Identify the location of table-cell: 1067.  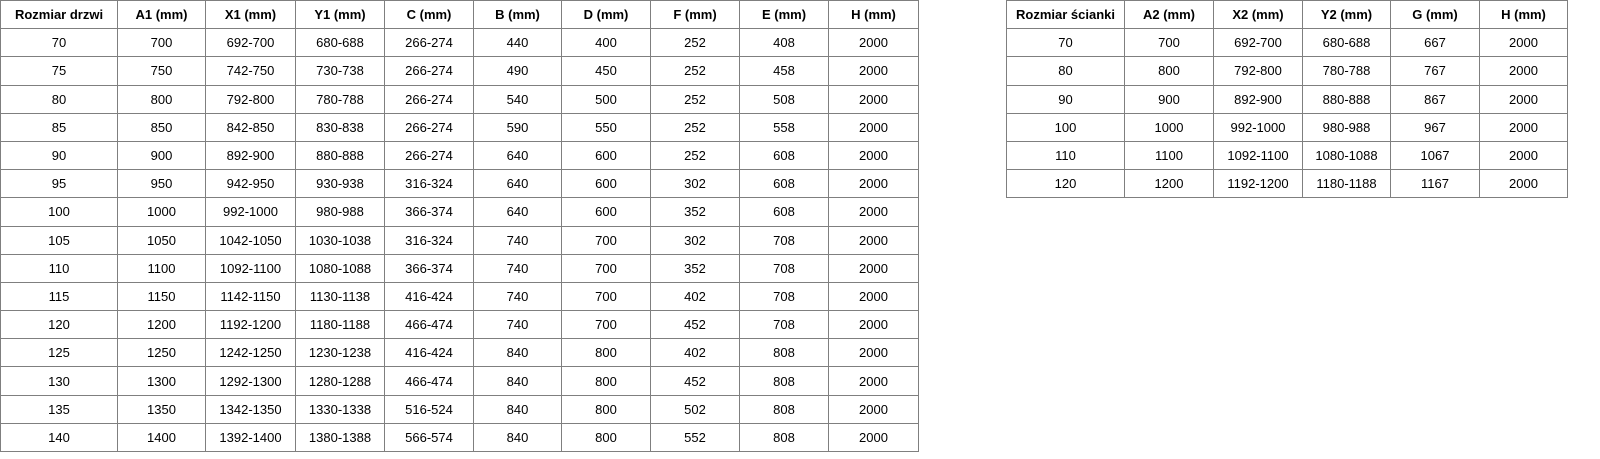
(1435, 155).